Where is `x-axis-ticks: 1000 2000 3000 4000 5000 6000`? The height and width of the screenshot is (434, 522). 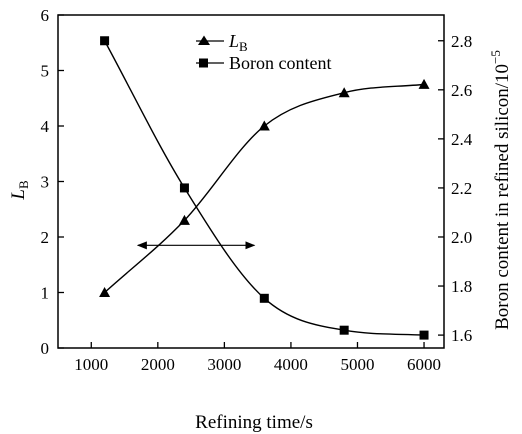
x-axis-ticks: 1000 2000 3000 4000 5000 6000 is located at coordinates (257, 358).